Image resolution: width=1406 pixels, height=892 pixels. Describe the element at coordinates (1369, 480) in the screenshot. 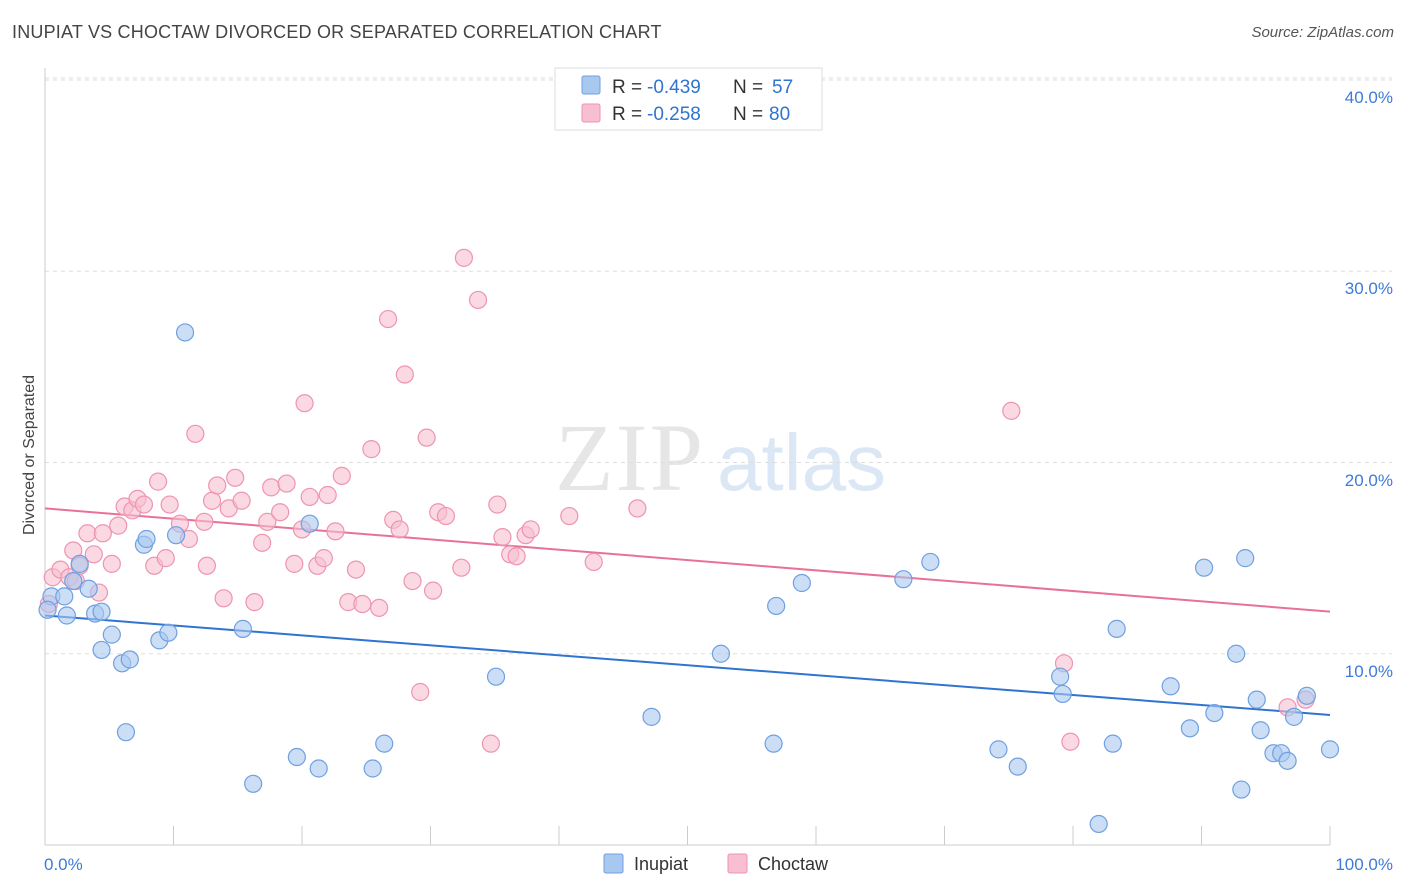

I see `y-tick-label-20: 20.0%` at that location.